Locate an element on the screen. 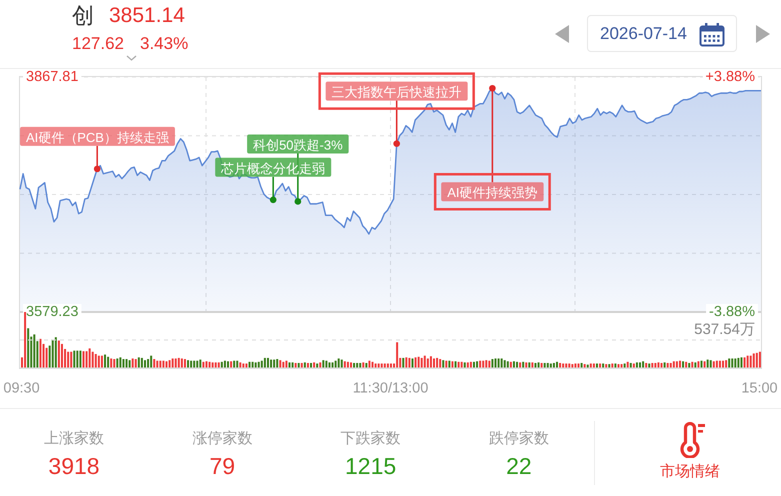 The width and height of the screenshot is (781, 496). text: 涨停家数 is located at coordinates (222, 438).